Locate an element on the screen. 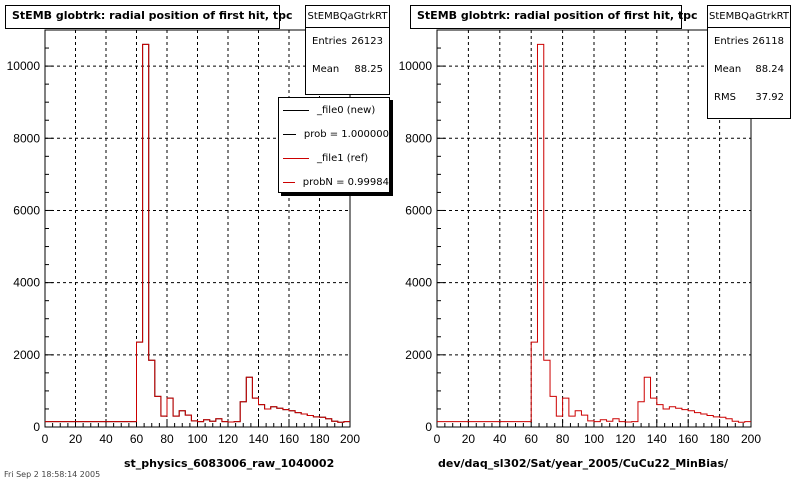  legend-entry-file0: _file0 (new) is located at coordinates (334, 110).